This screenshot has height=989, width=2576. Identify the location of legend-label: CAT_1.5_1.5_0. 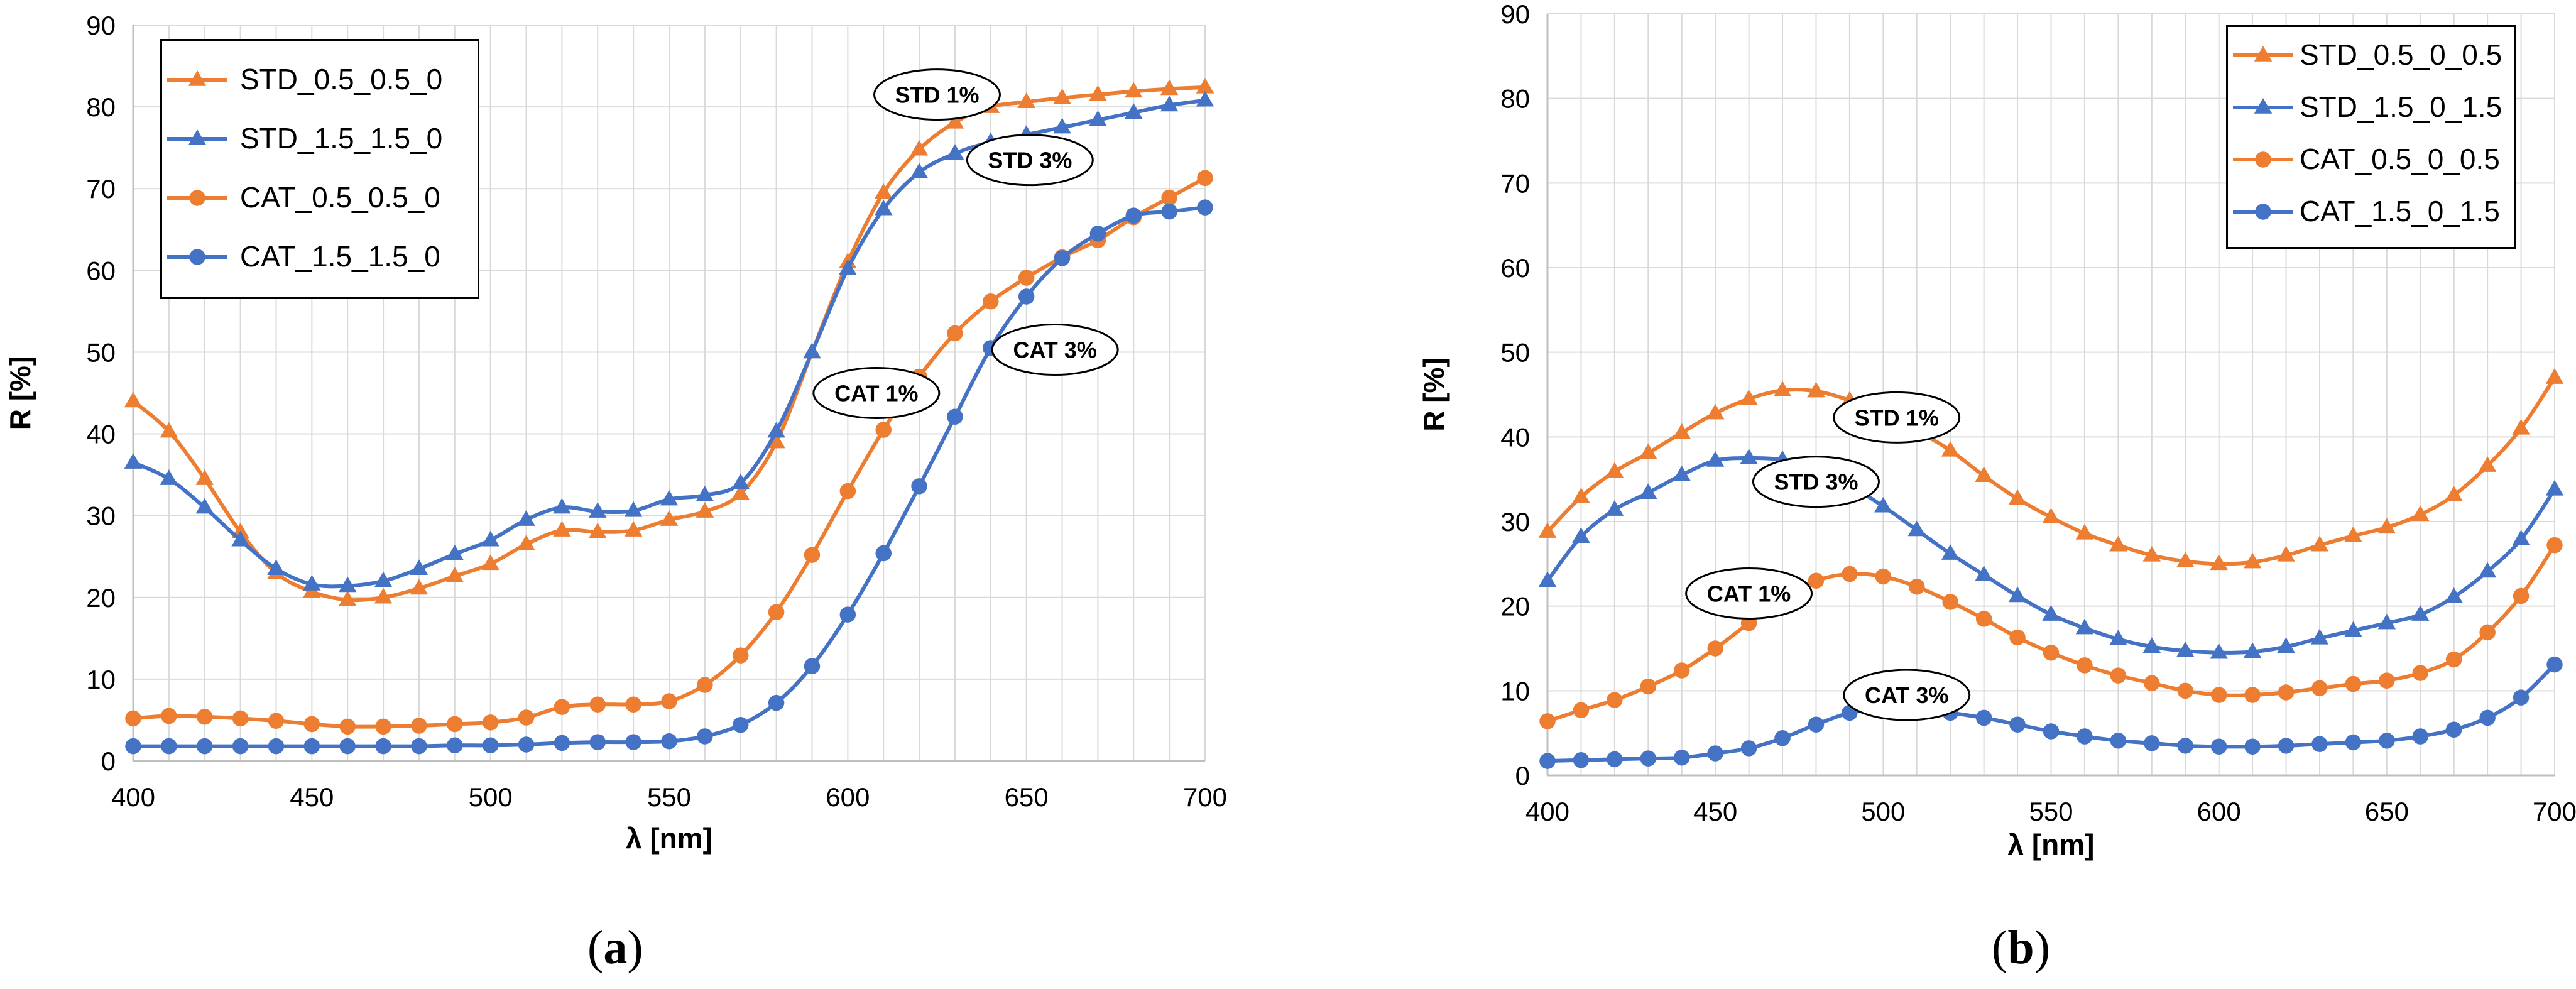
(340, 256).